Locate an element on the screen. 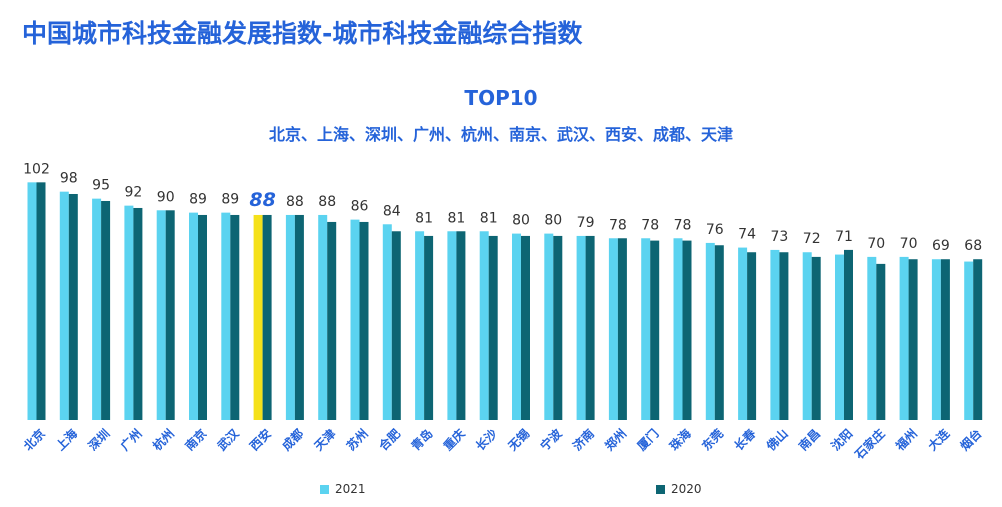 The width and height of the screenshot is (1002, 507). value-label-4: 90 is located at coordinates (166, 197).